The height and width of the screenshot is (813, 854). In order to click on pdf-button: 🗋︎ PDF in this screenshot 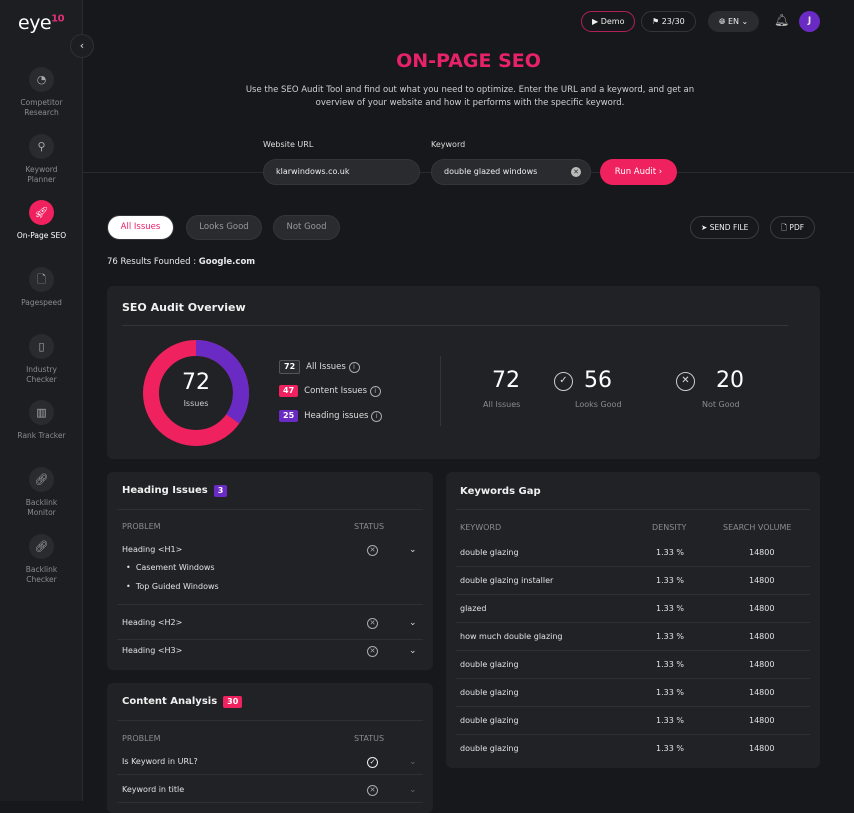, I will do `click(793, 227)`.